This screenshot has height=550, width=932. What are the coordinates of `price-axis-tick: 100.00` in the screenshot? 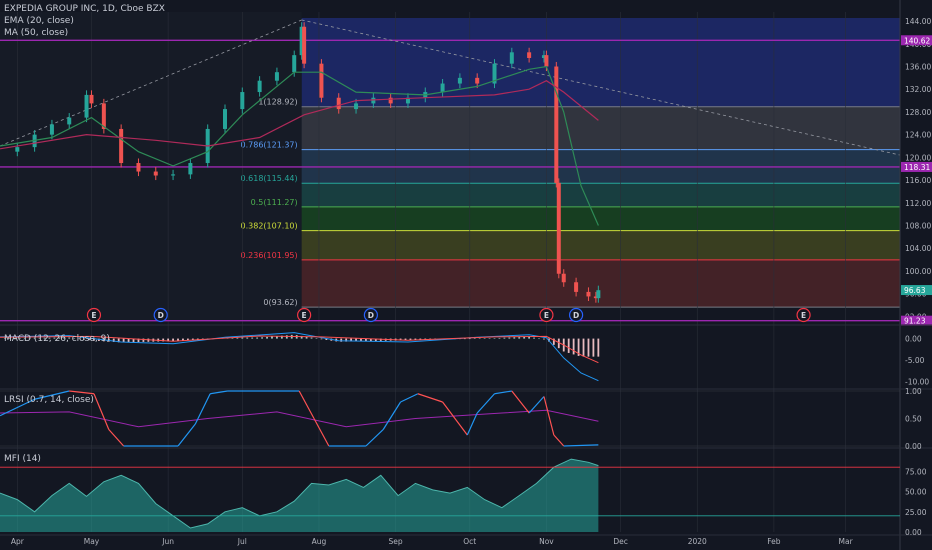 It's located at (918, 271).